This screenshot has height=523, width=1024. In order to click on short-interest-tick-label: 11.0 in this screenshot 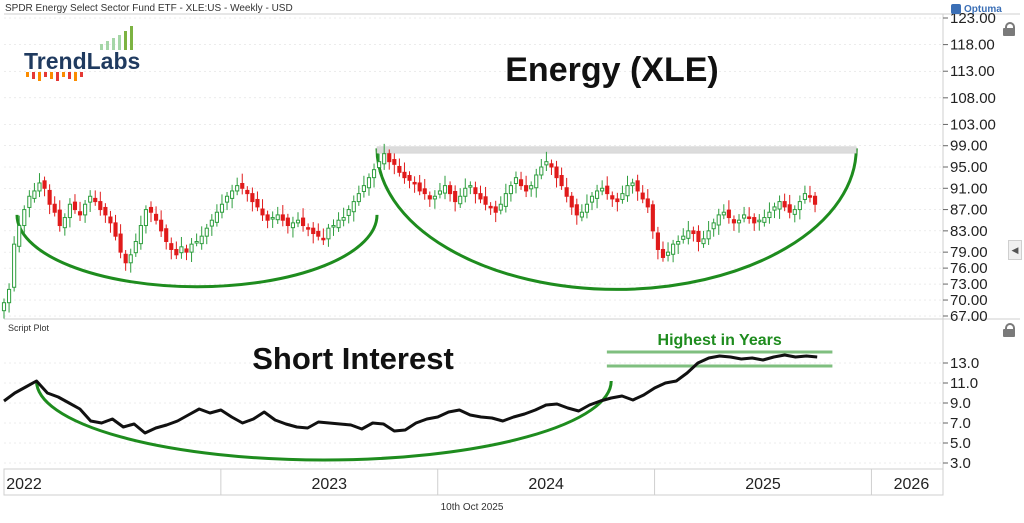, I will do `click(964, 383)`.